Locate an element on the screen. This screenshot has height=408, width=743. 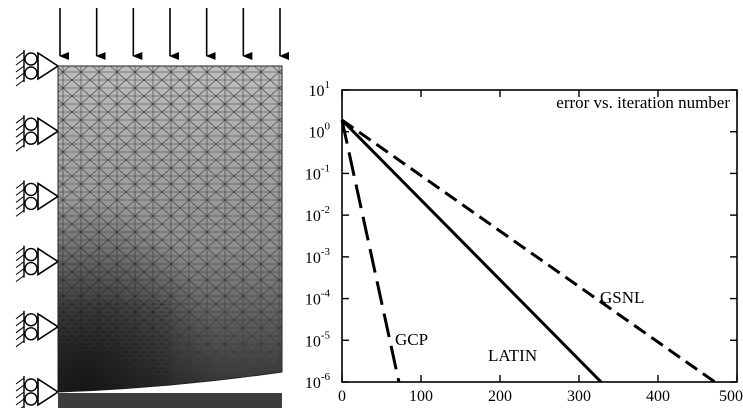
y-tick-label: 10⁻¹ is located at coordinates (317, 172).